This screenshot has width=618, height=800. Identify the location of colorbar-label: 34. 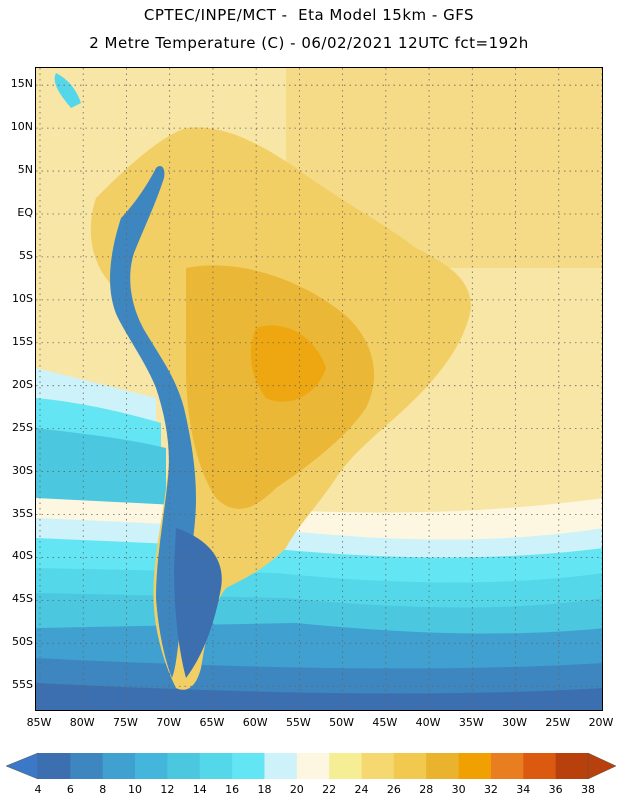
(523, 789).